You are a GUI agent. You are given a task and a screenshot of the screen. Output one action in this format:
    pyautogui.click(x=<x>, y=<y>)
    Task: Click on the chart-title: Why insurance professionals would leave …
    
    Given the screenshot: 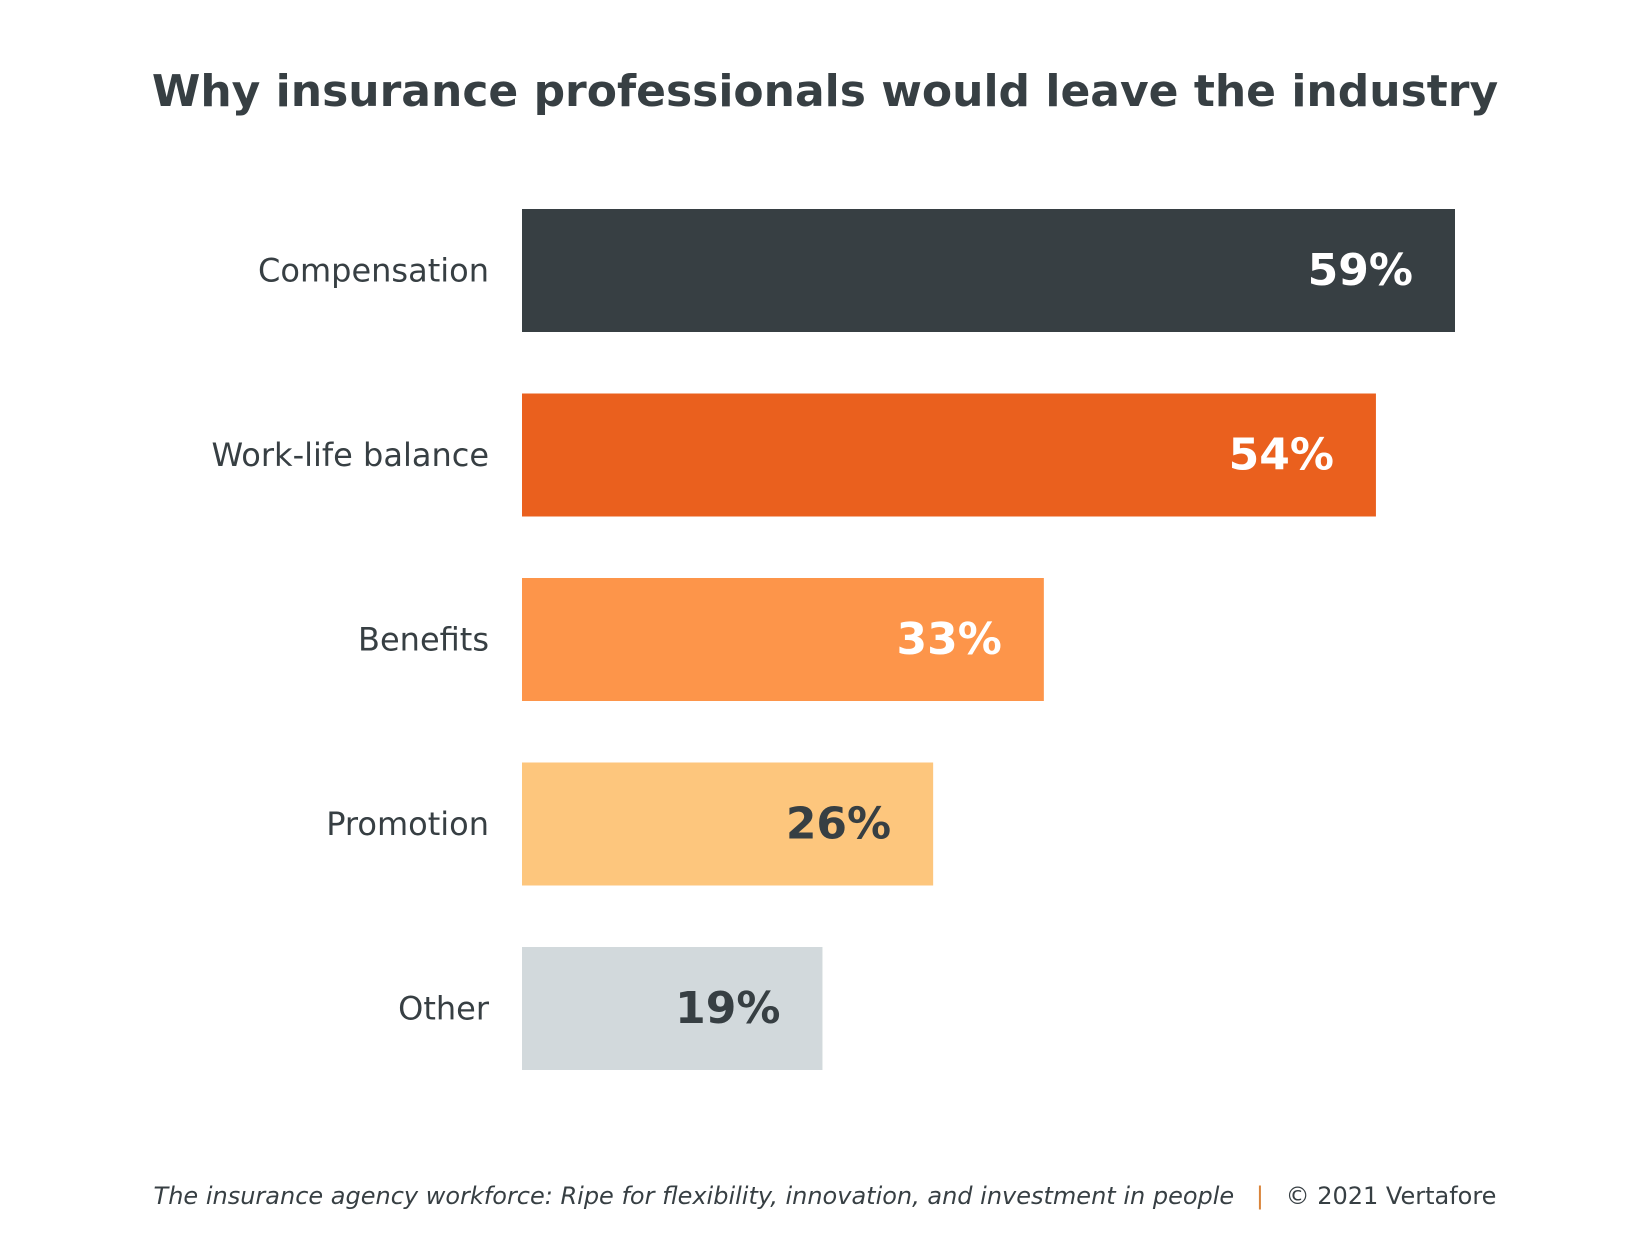 What is the action you would take?
    pyautogui.click(x=825, y=91)
    